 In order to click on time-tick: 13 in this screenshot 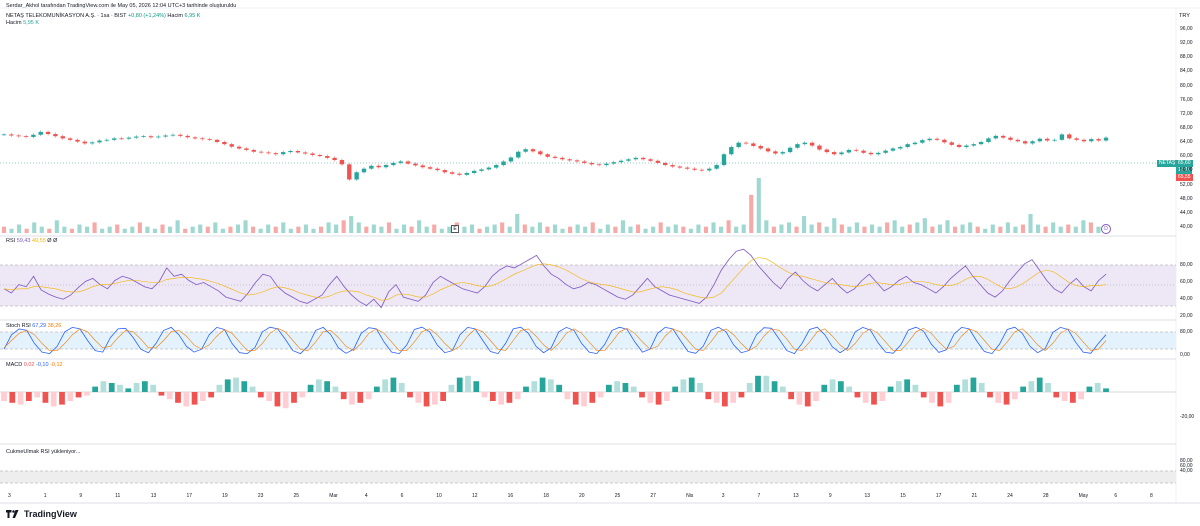, I will do `click(796, 496)`.